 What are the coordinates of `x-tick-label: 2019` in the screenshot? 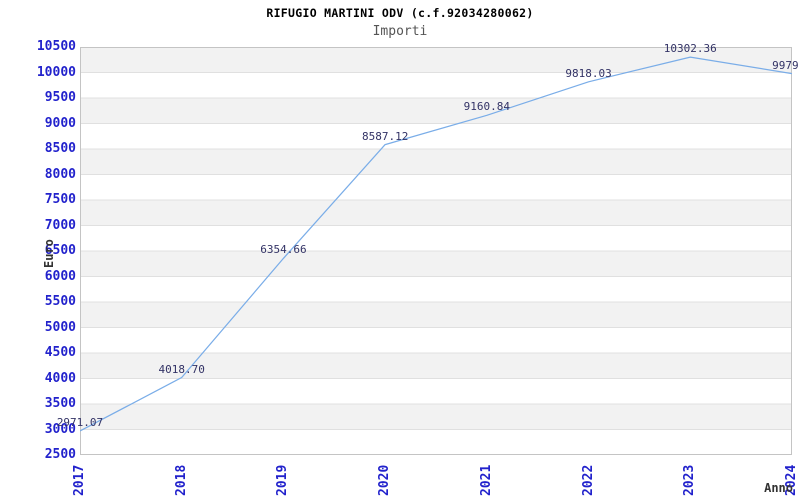 It's located at (283, 480).